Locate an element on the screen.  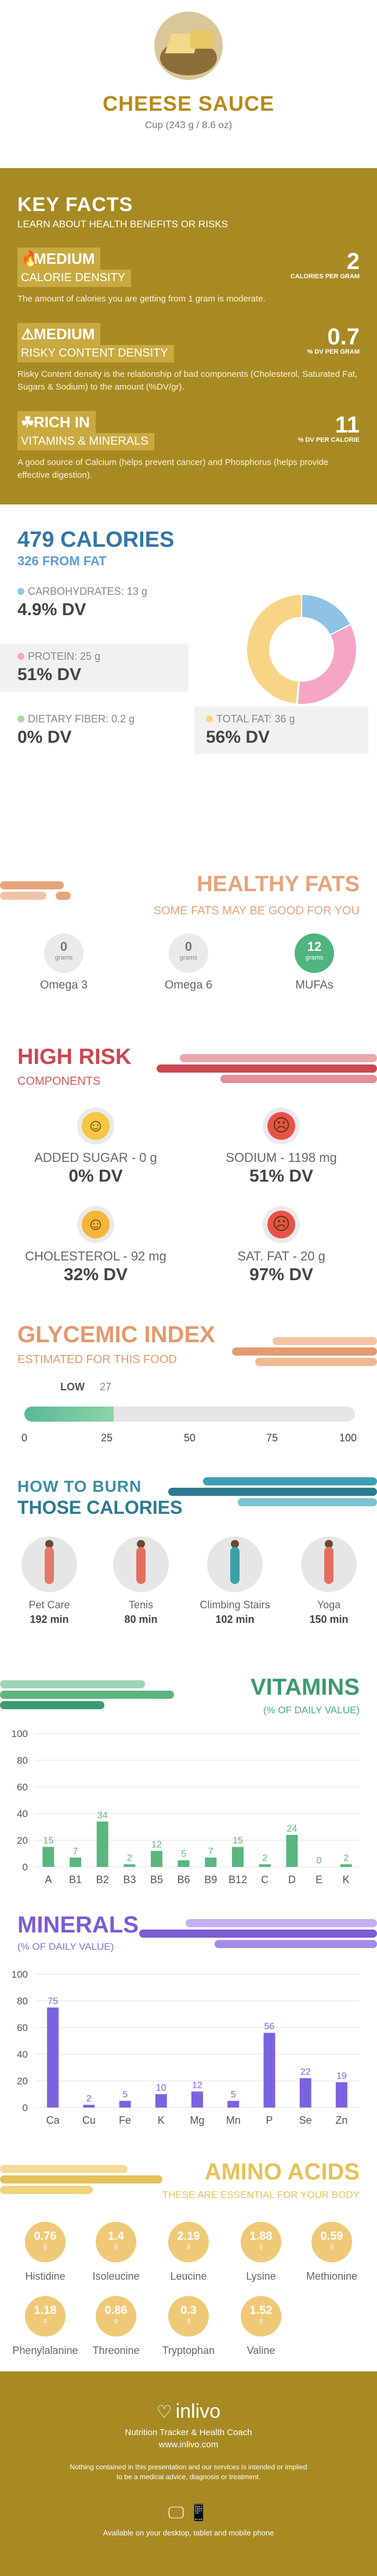
vitamin-y-tick: 100 is located at coordinates (20, 1733).